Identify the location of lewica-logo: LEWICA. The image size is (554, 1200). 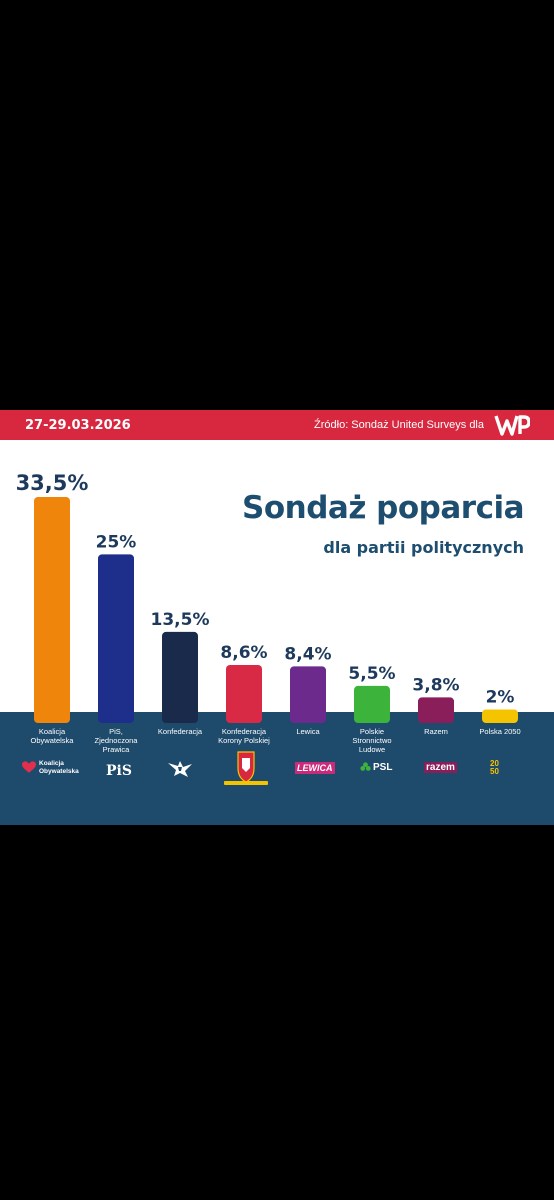
(314, 768).